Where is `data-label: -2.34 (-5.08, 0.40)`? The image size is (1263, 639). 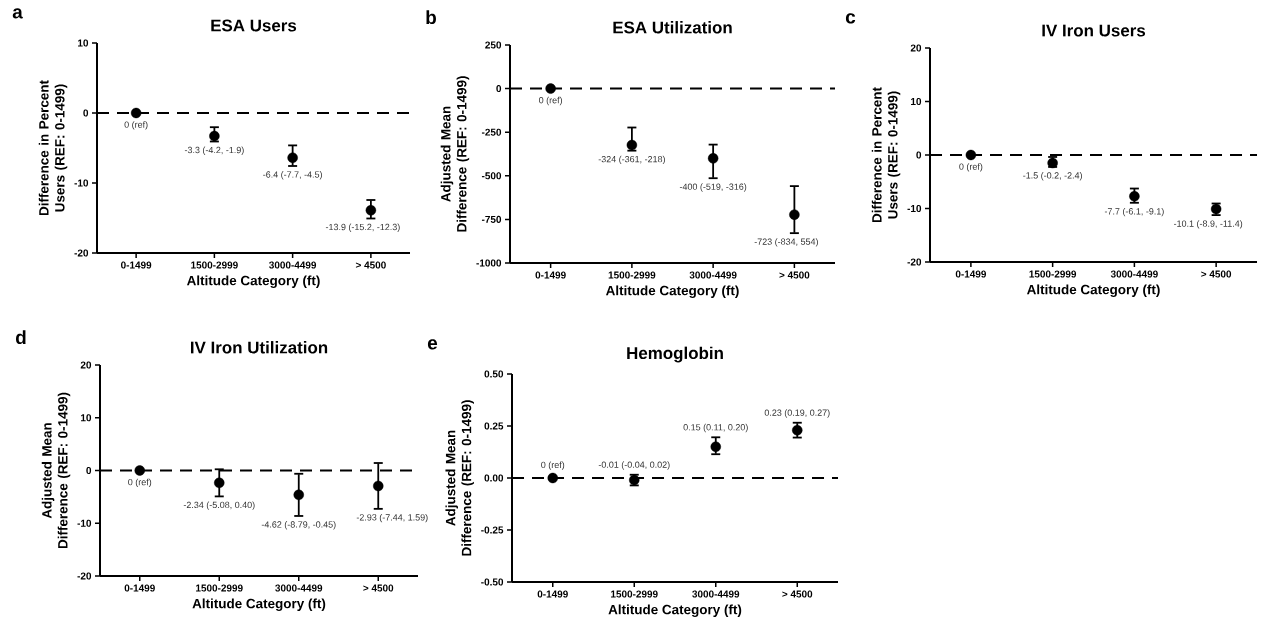 data-label: -2.34 (-5.08, 0.40) is located at coordinates (219, 505).